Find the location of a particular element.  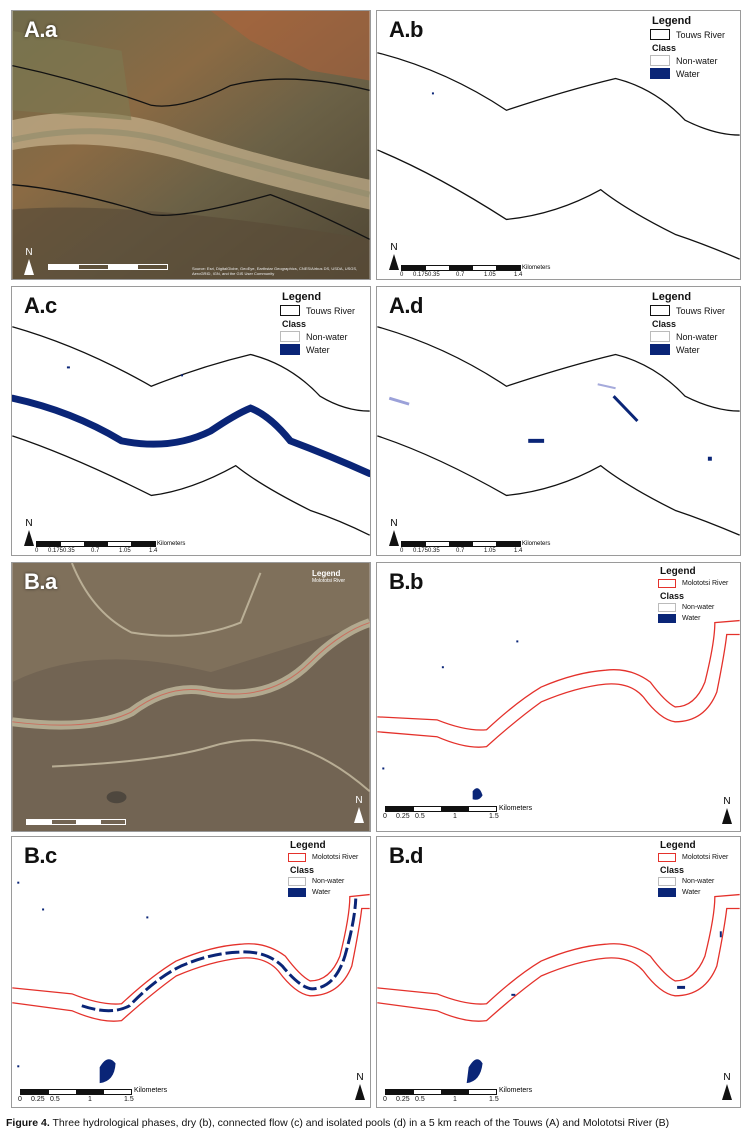

touws-river-upper-boundary is located at coordinates (191, 85).